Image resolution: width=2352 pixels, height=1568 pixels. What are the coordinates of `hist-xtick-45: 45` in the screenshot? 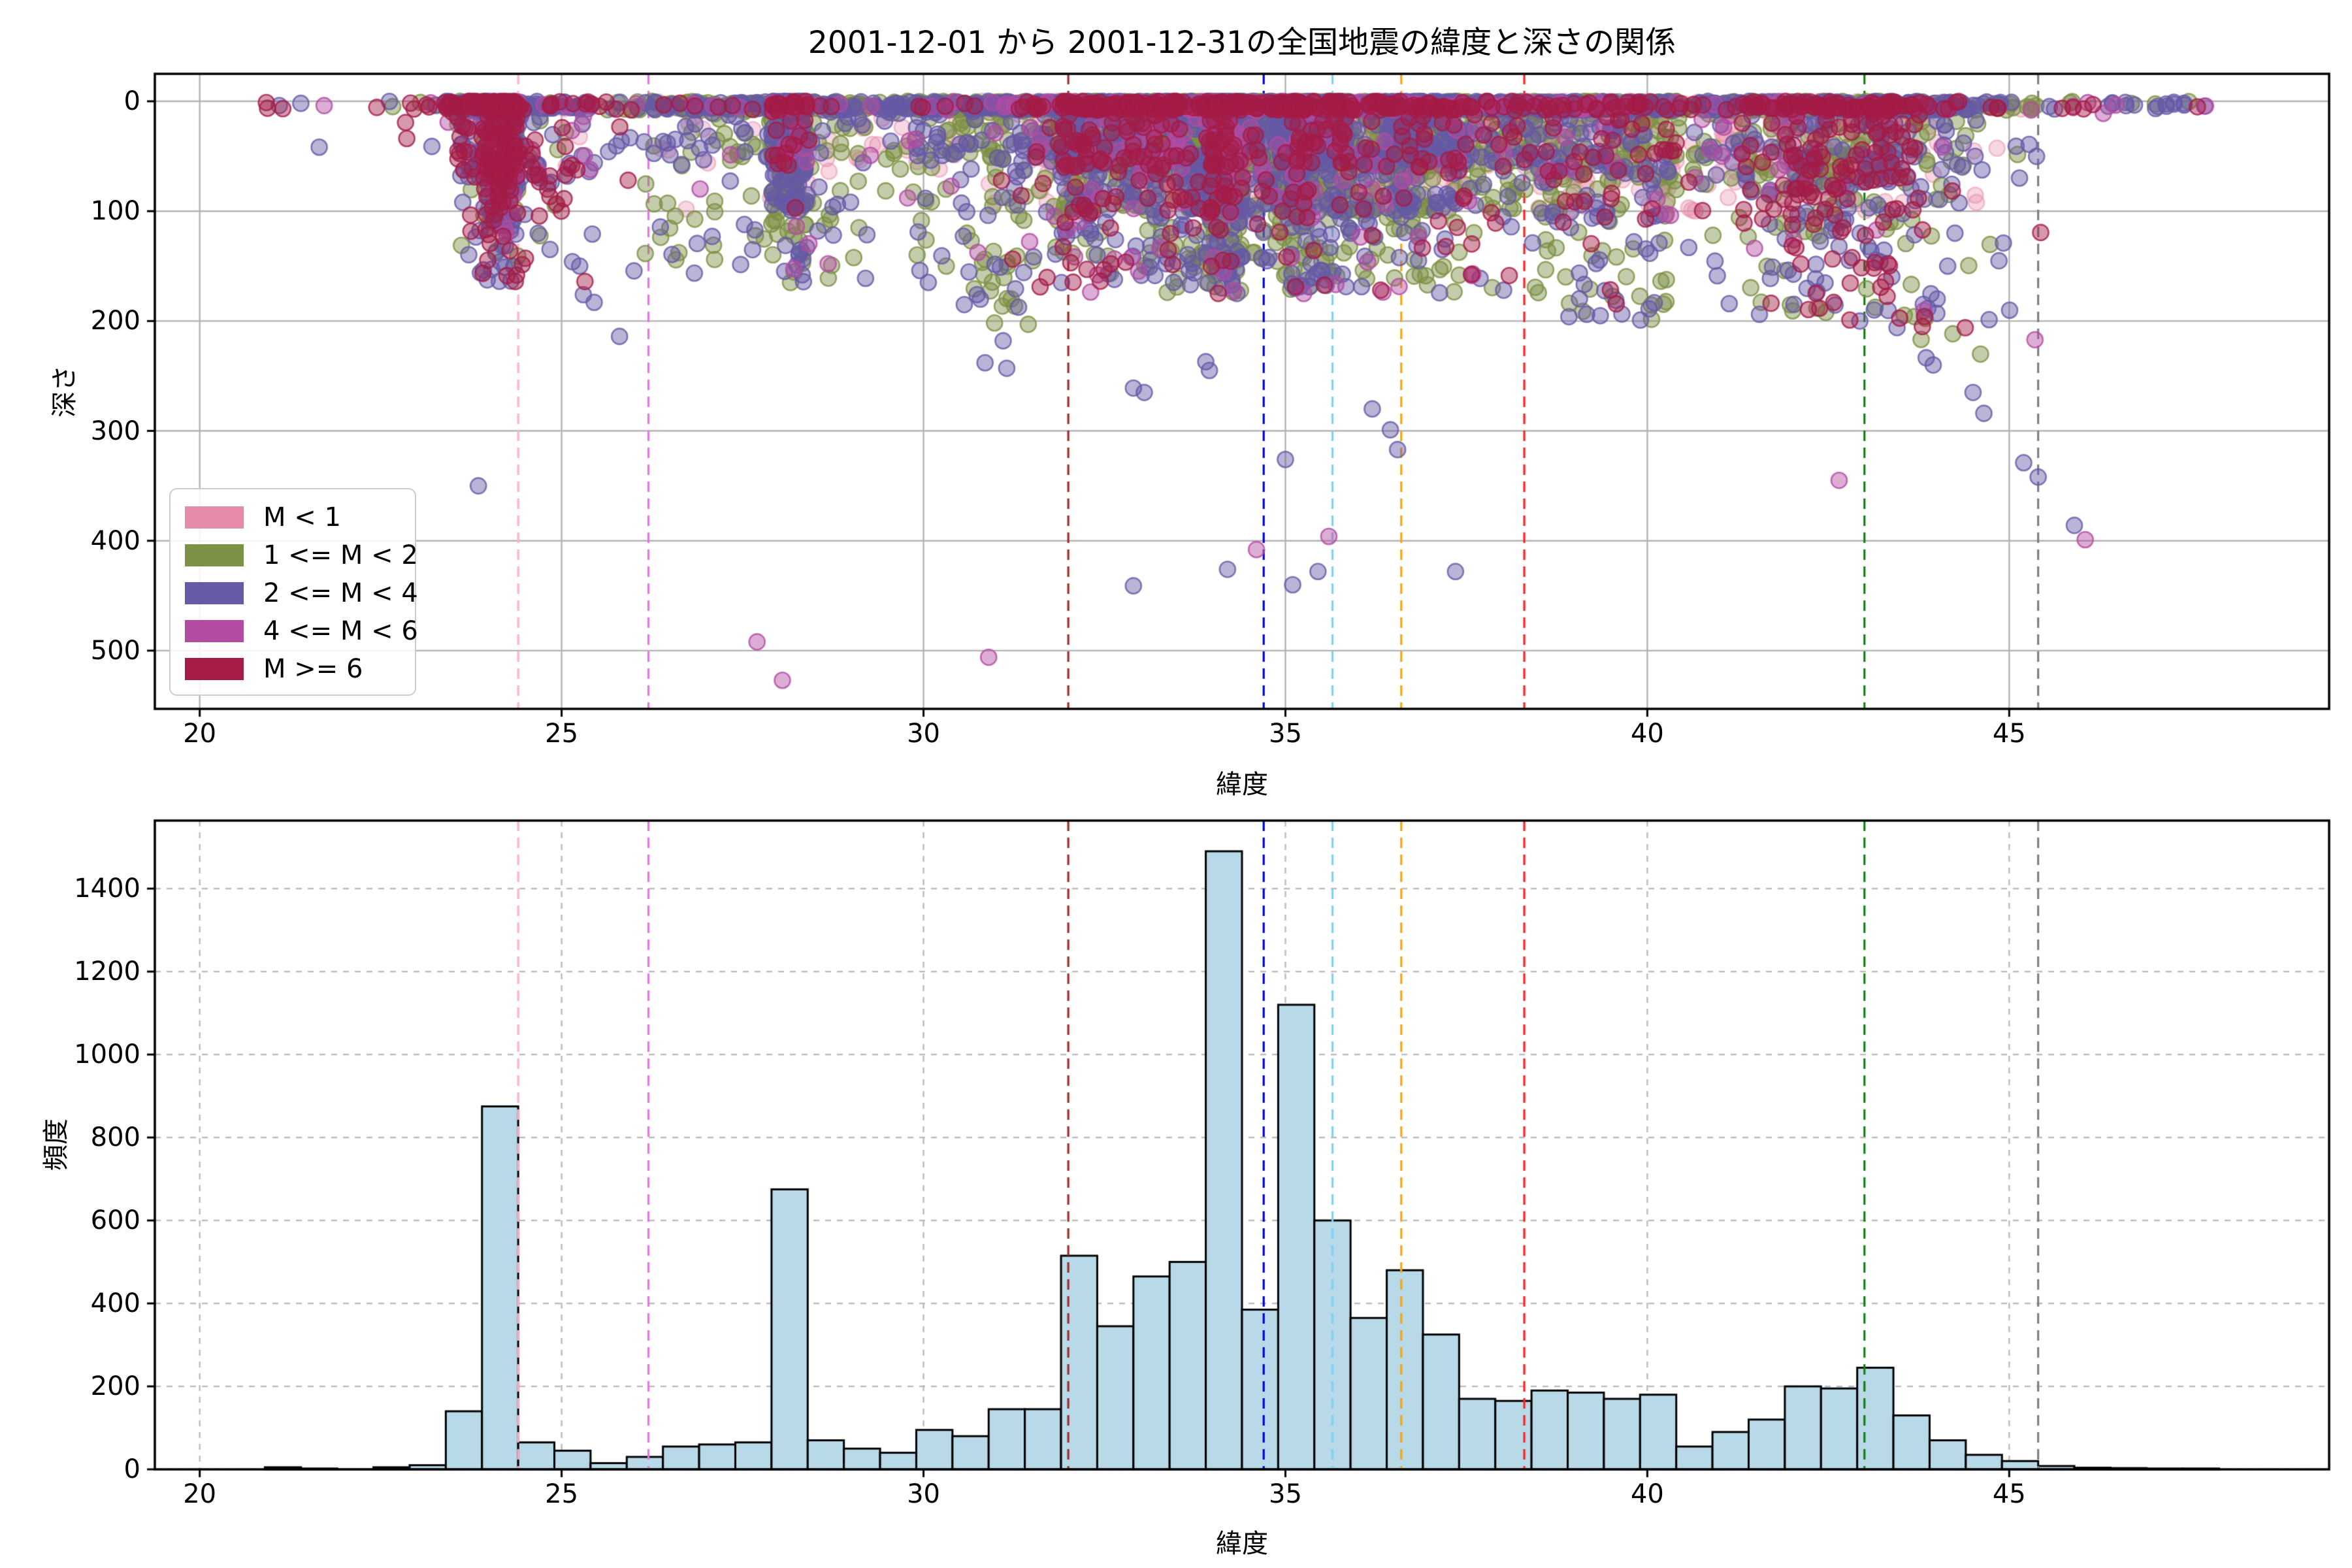 It's located at (2009, 1494).